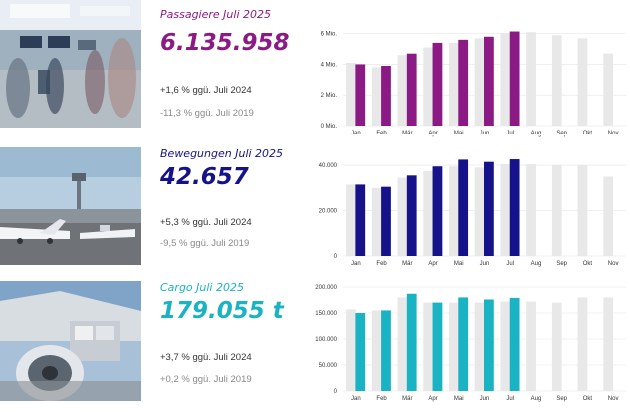 This screenshot has height=412, width=630. What do you see at coordinates (315, 134) in the screenshot?
I see `divider` at bounding box center [315, 134].